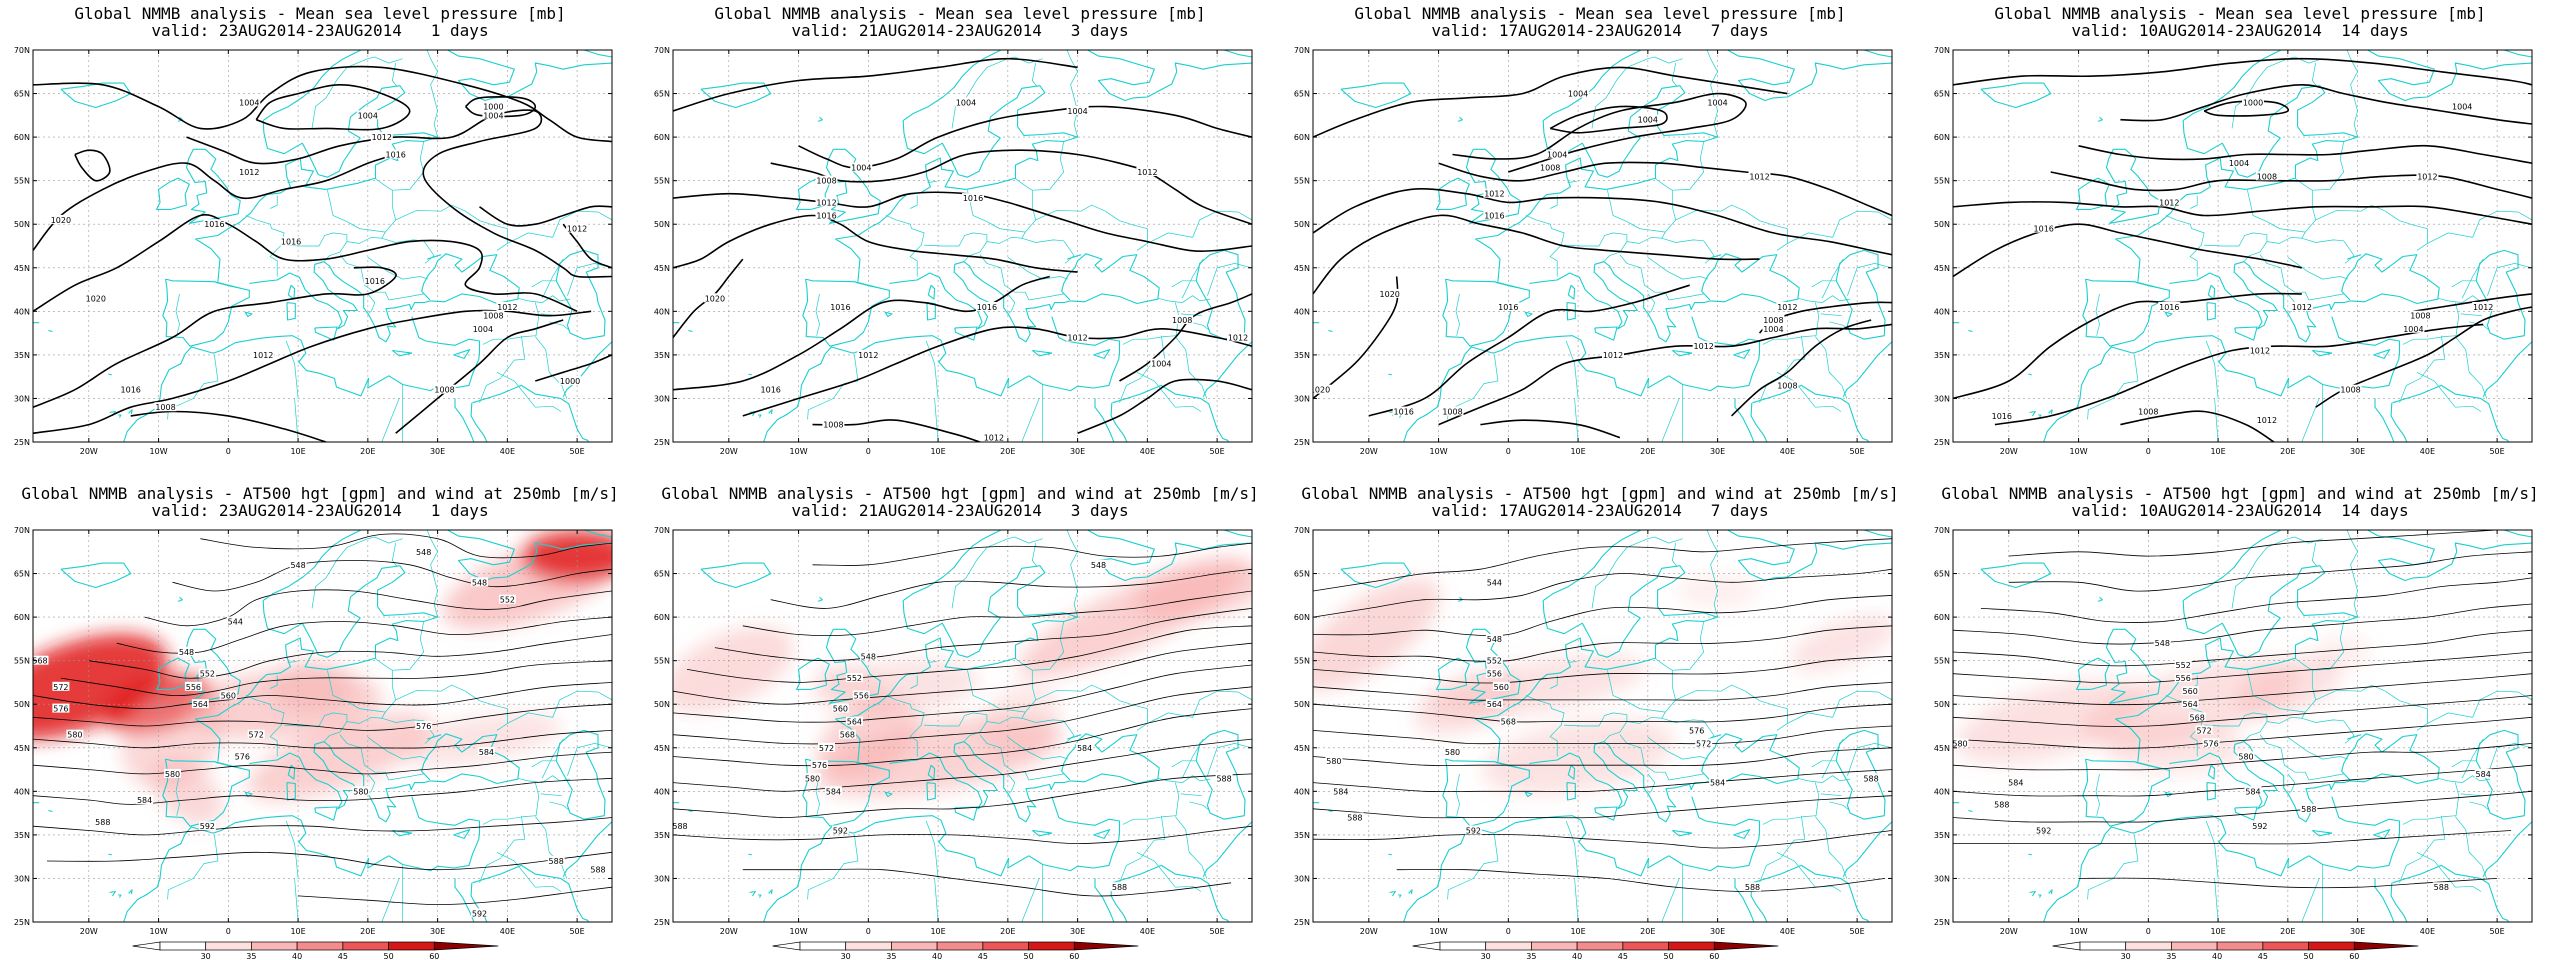 The image size is (2560, 960). I want to click on jet-streak-shading, so click(1021, 721).